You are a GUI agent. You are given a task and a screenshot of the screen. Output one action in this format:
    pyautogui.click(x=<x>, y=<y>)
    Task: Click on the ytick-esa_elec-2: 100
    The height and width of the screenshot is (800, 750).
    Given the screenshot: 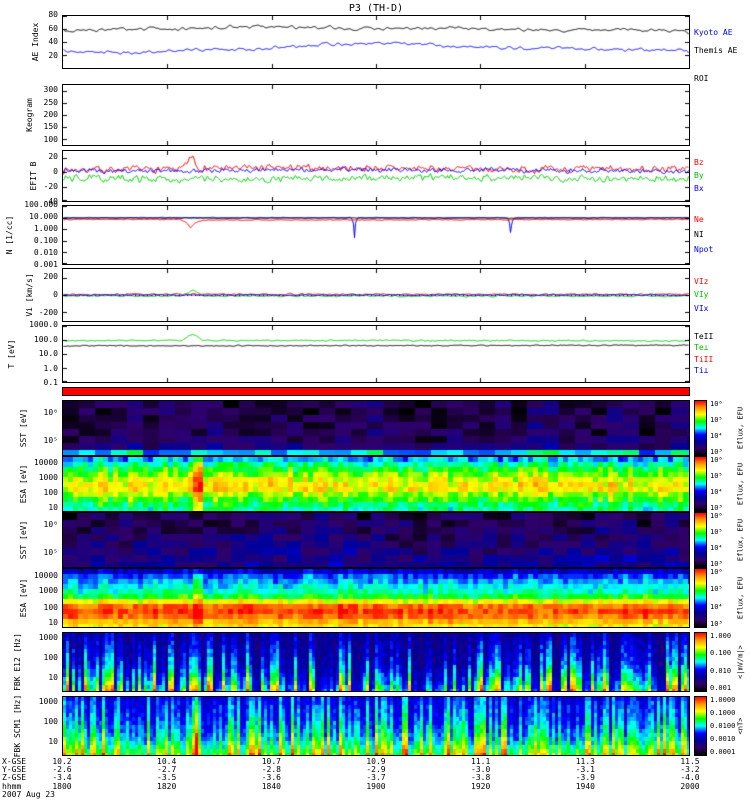 What is the action you would take?
    pyautogui.click(x=50, y=607)
    